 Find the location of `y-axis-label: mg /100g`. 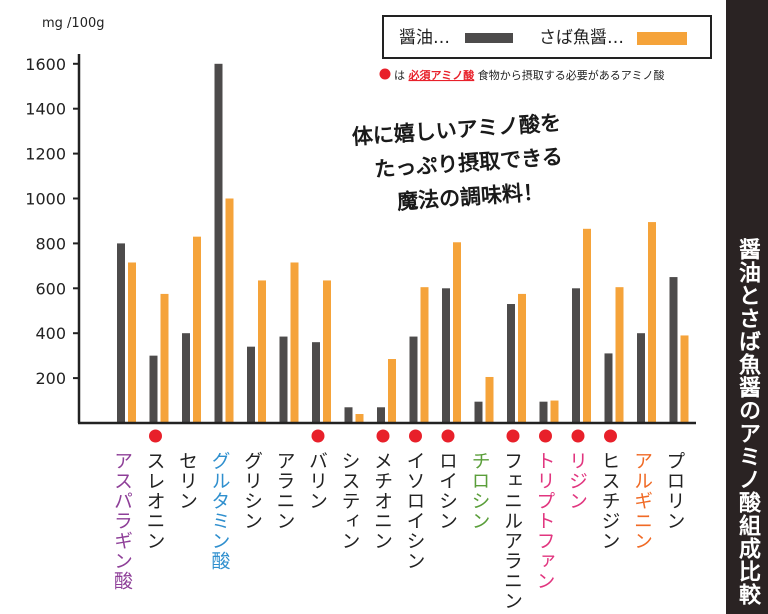

y-axis-label: mg /100g is located at coordinates (73, 23).